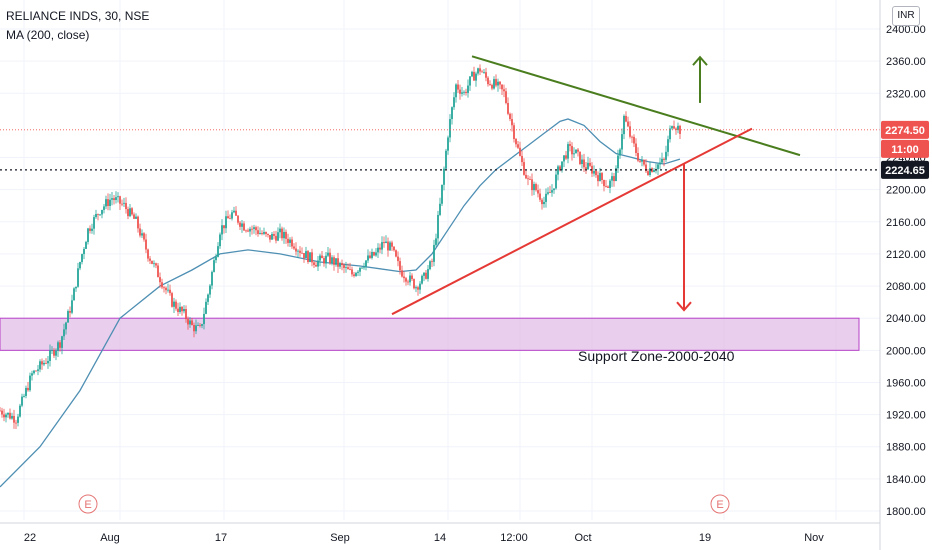 This screenshot has width=932, height=550. What do you see at coordinates (906, 255) in the screenshot?
I see `price-axis-tick-label: 2120.00` at bounding box center [906, 255].